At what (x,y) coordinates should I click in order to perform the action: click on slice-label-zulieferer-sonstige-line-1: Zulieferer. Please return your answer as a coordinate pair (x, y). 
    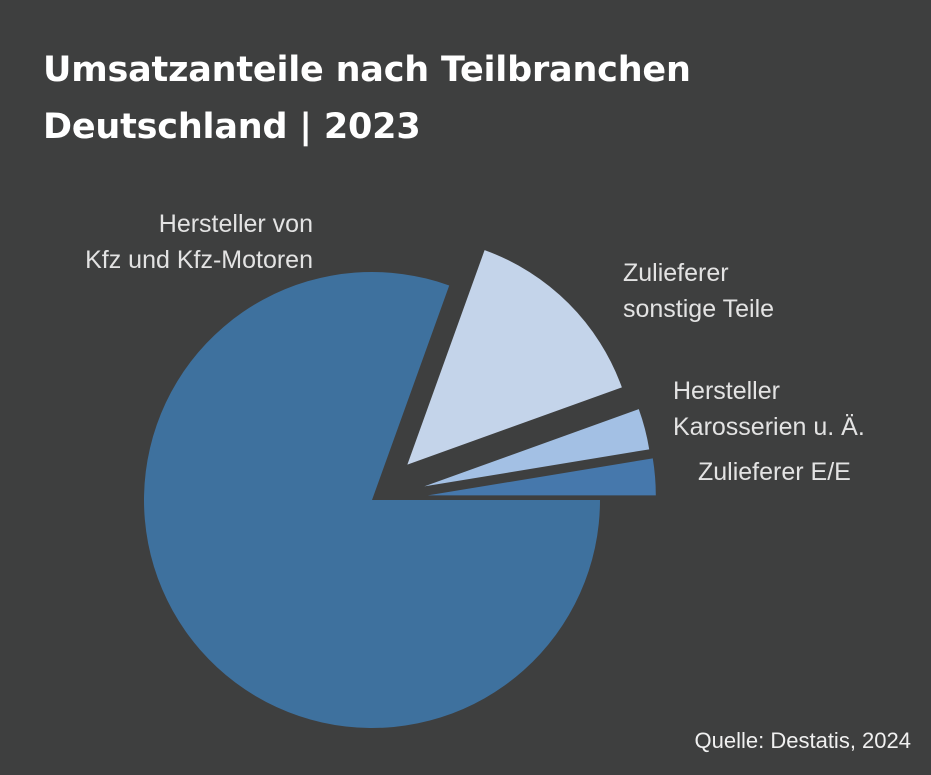
    Looking at the image, I should click on (676, 273).